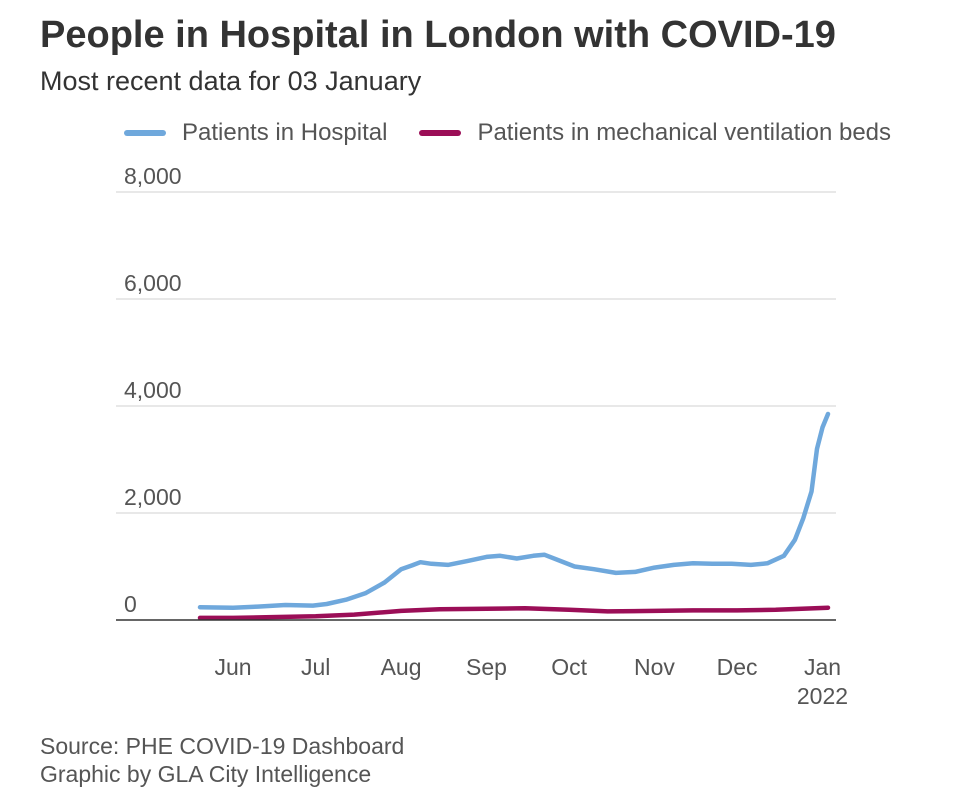 This screenshot has width=967, height=807. I want to click on x-tick-label: Aug, so click(401, 667).